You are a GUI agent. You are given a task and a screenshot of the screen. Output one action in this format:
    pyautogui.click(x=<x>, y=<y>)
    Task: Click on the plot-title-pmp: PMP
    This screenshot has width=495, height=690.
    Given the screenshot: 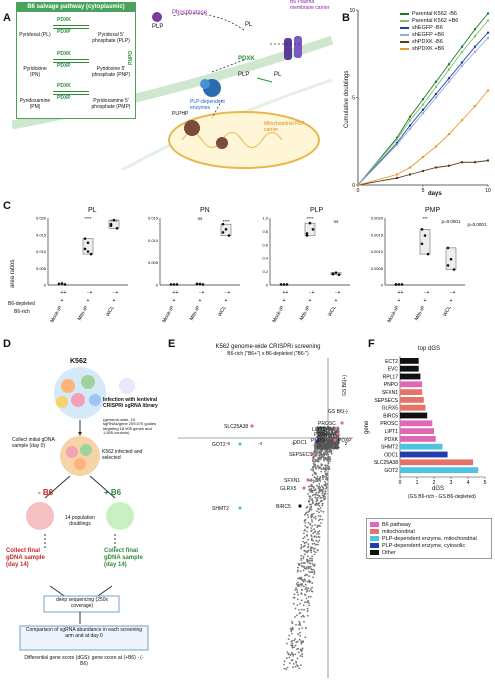 What is the action you would take?
    pyautogui.click(x=433, y=210)
    